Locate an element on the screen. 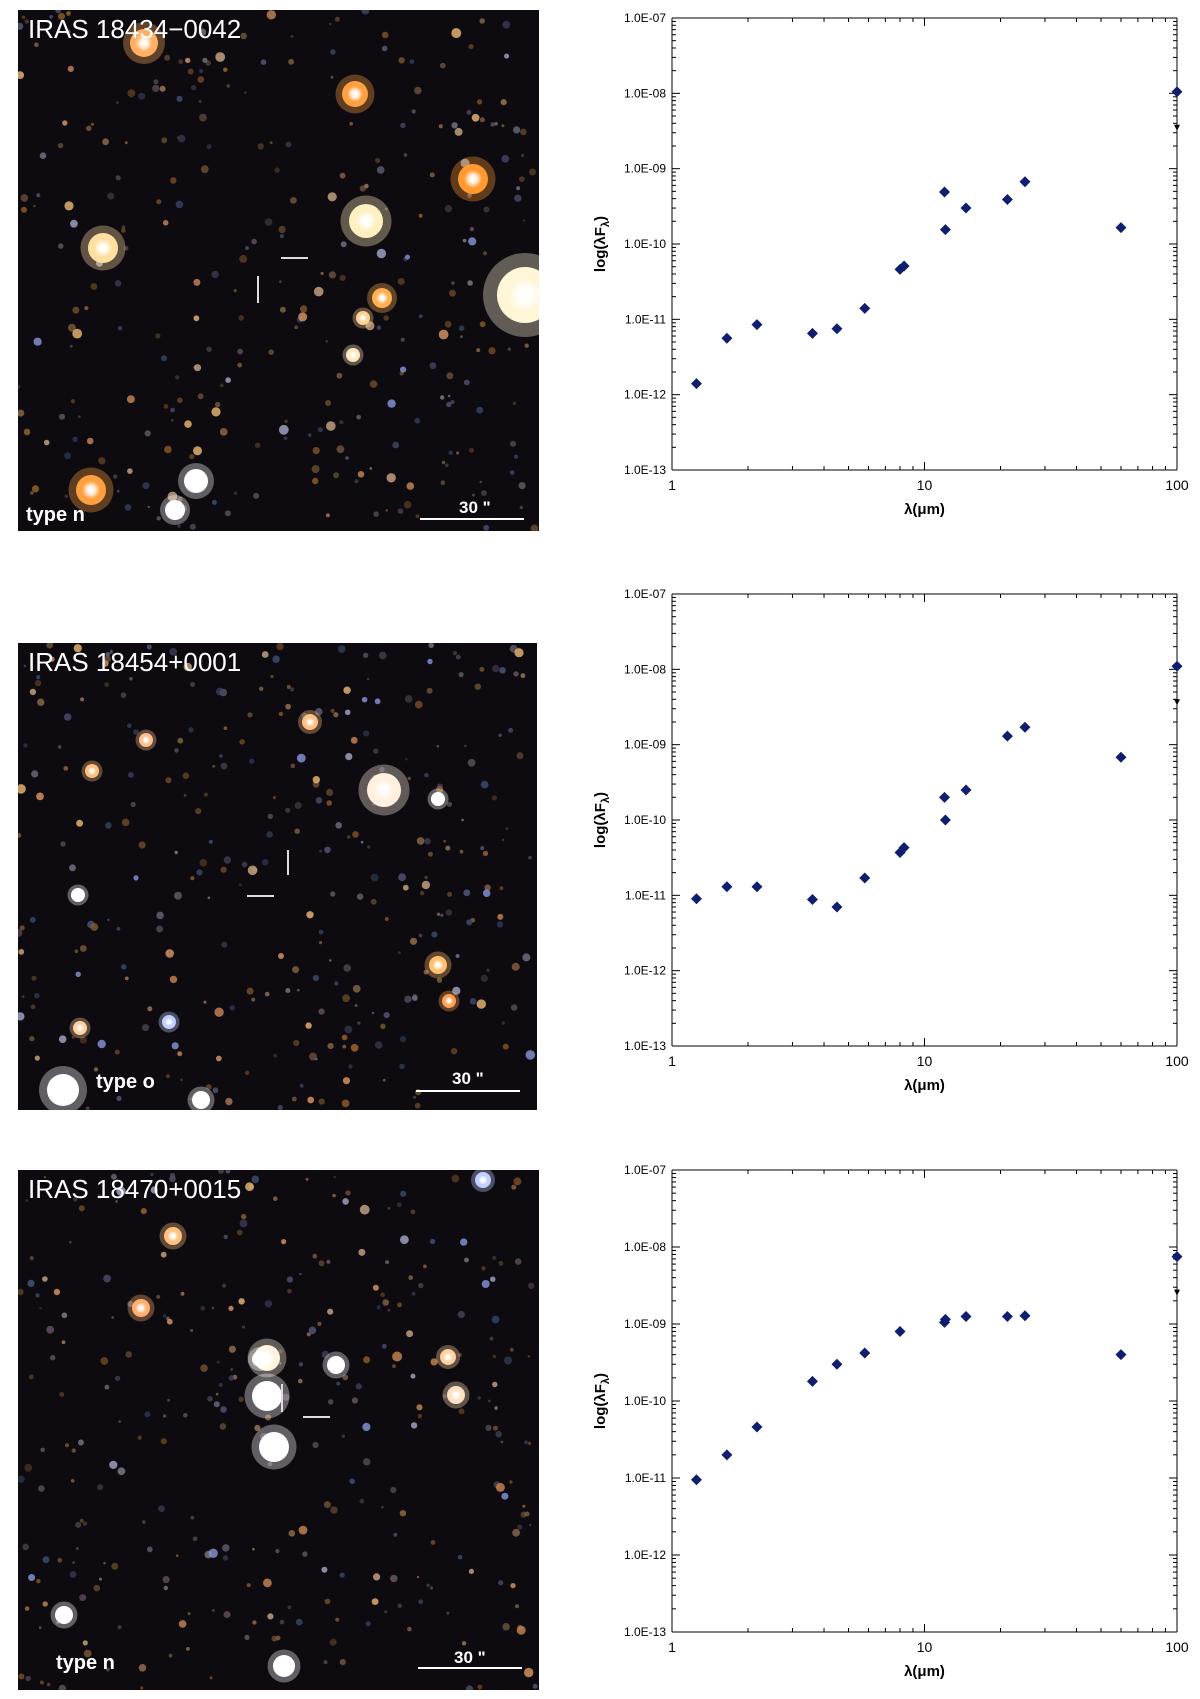 This screenshot has height=1699, width=1200. scale-bar is located at coordinates (472, 519).